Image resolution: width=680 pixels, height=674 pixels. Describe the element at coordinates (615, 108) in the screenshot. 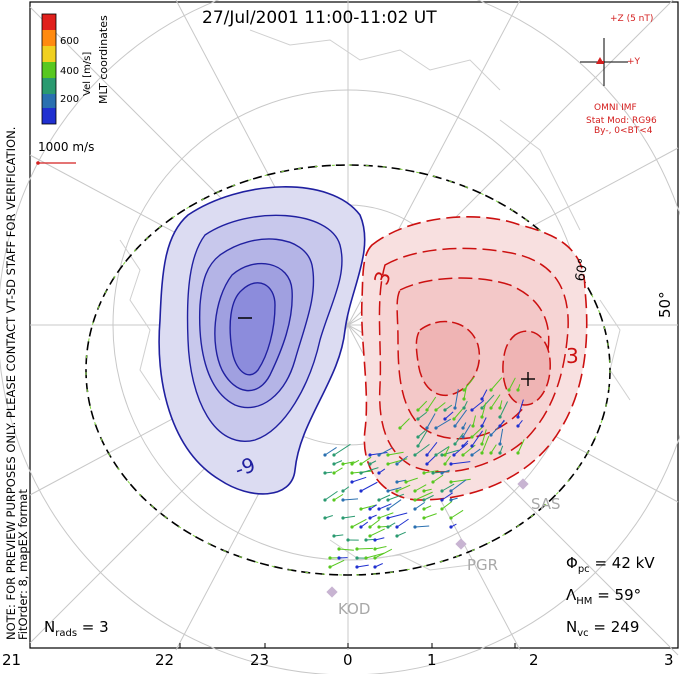

I see `imf-source: OMNI IMF` at that location.